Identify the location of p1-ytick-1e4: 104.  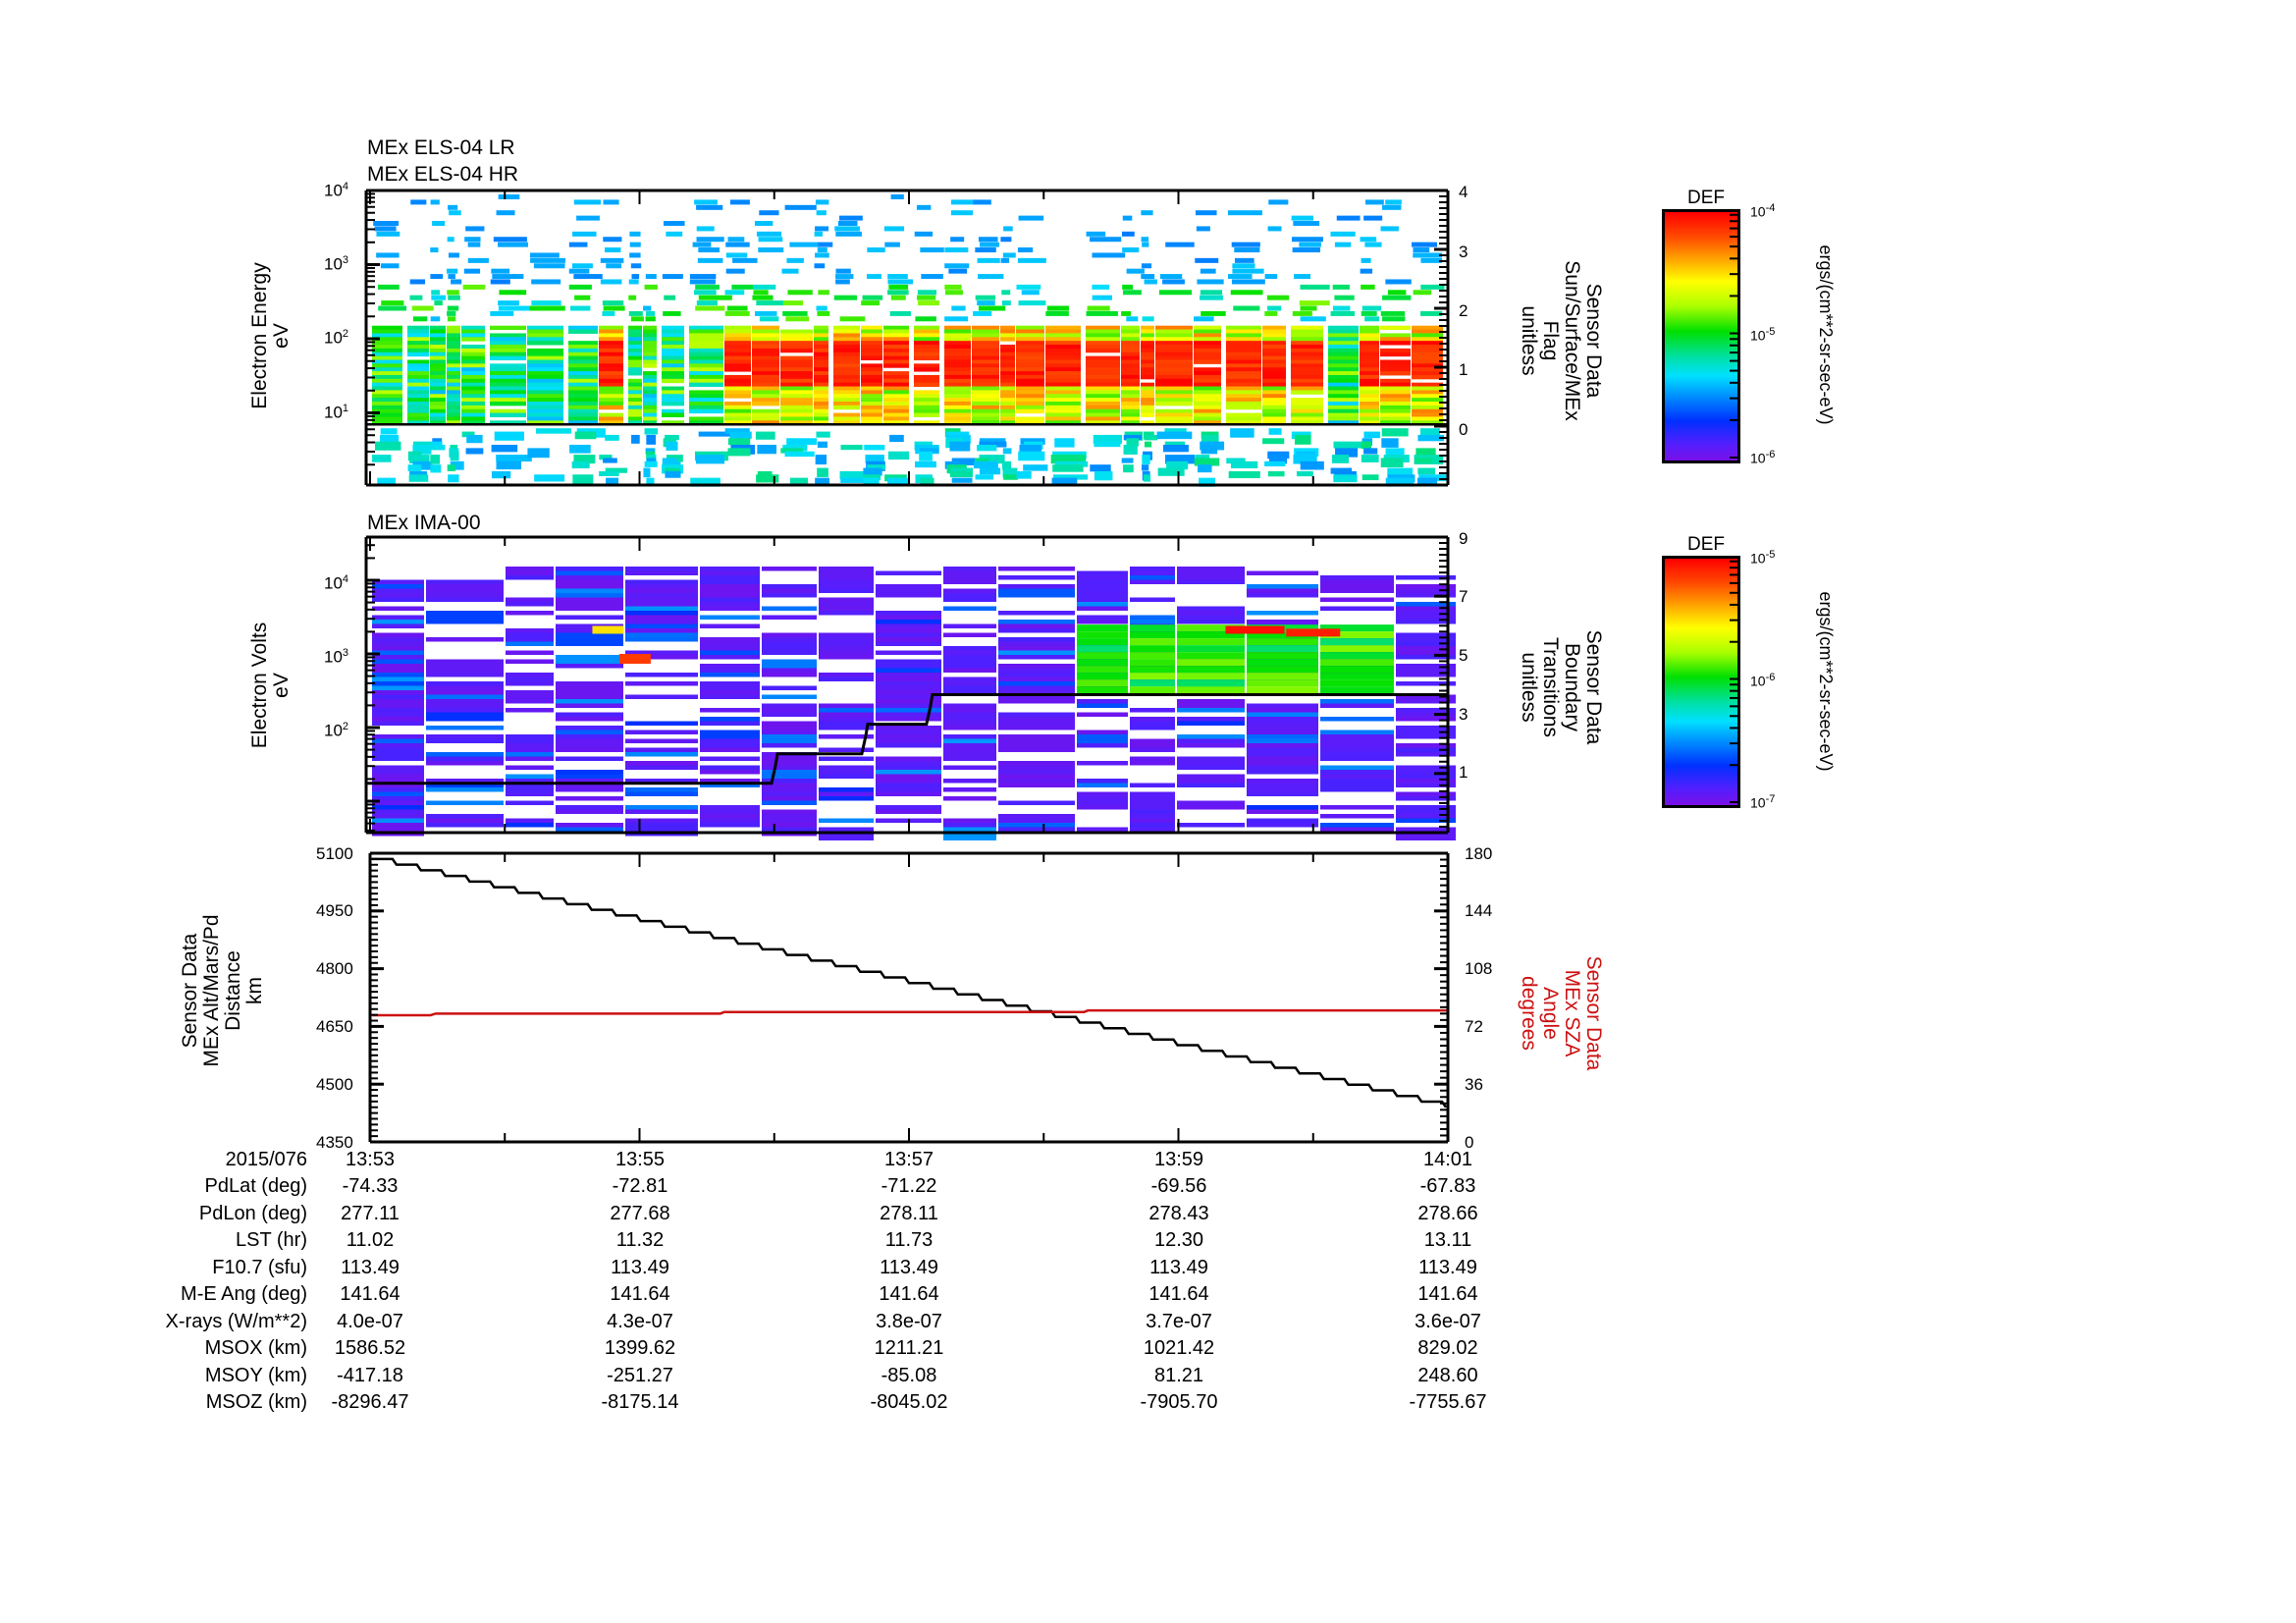
(336, 190).